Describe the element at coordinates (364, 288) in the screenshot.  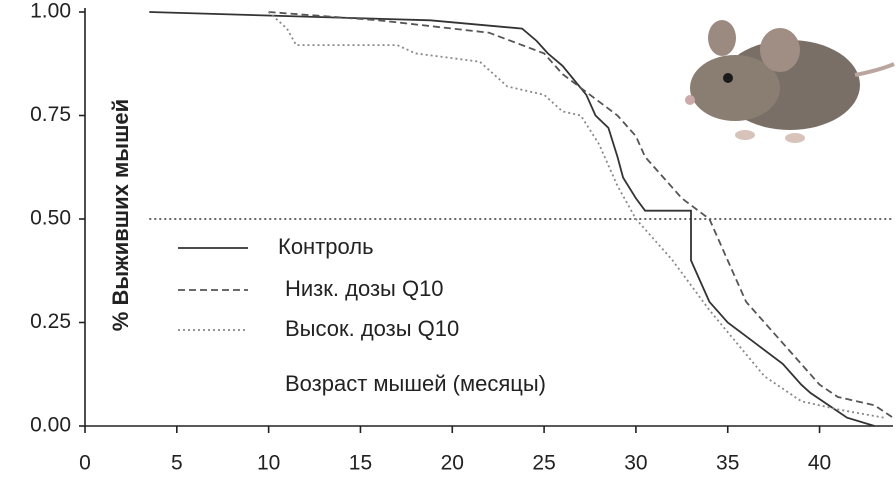
I see `legend-label: Низк. дозы Q10` at that location.